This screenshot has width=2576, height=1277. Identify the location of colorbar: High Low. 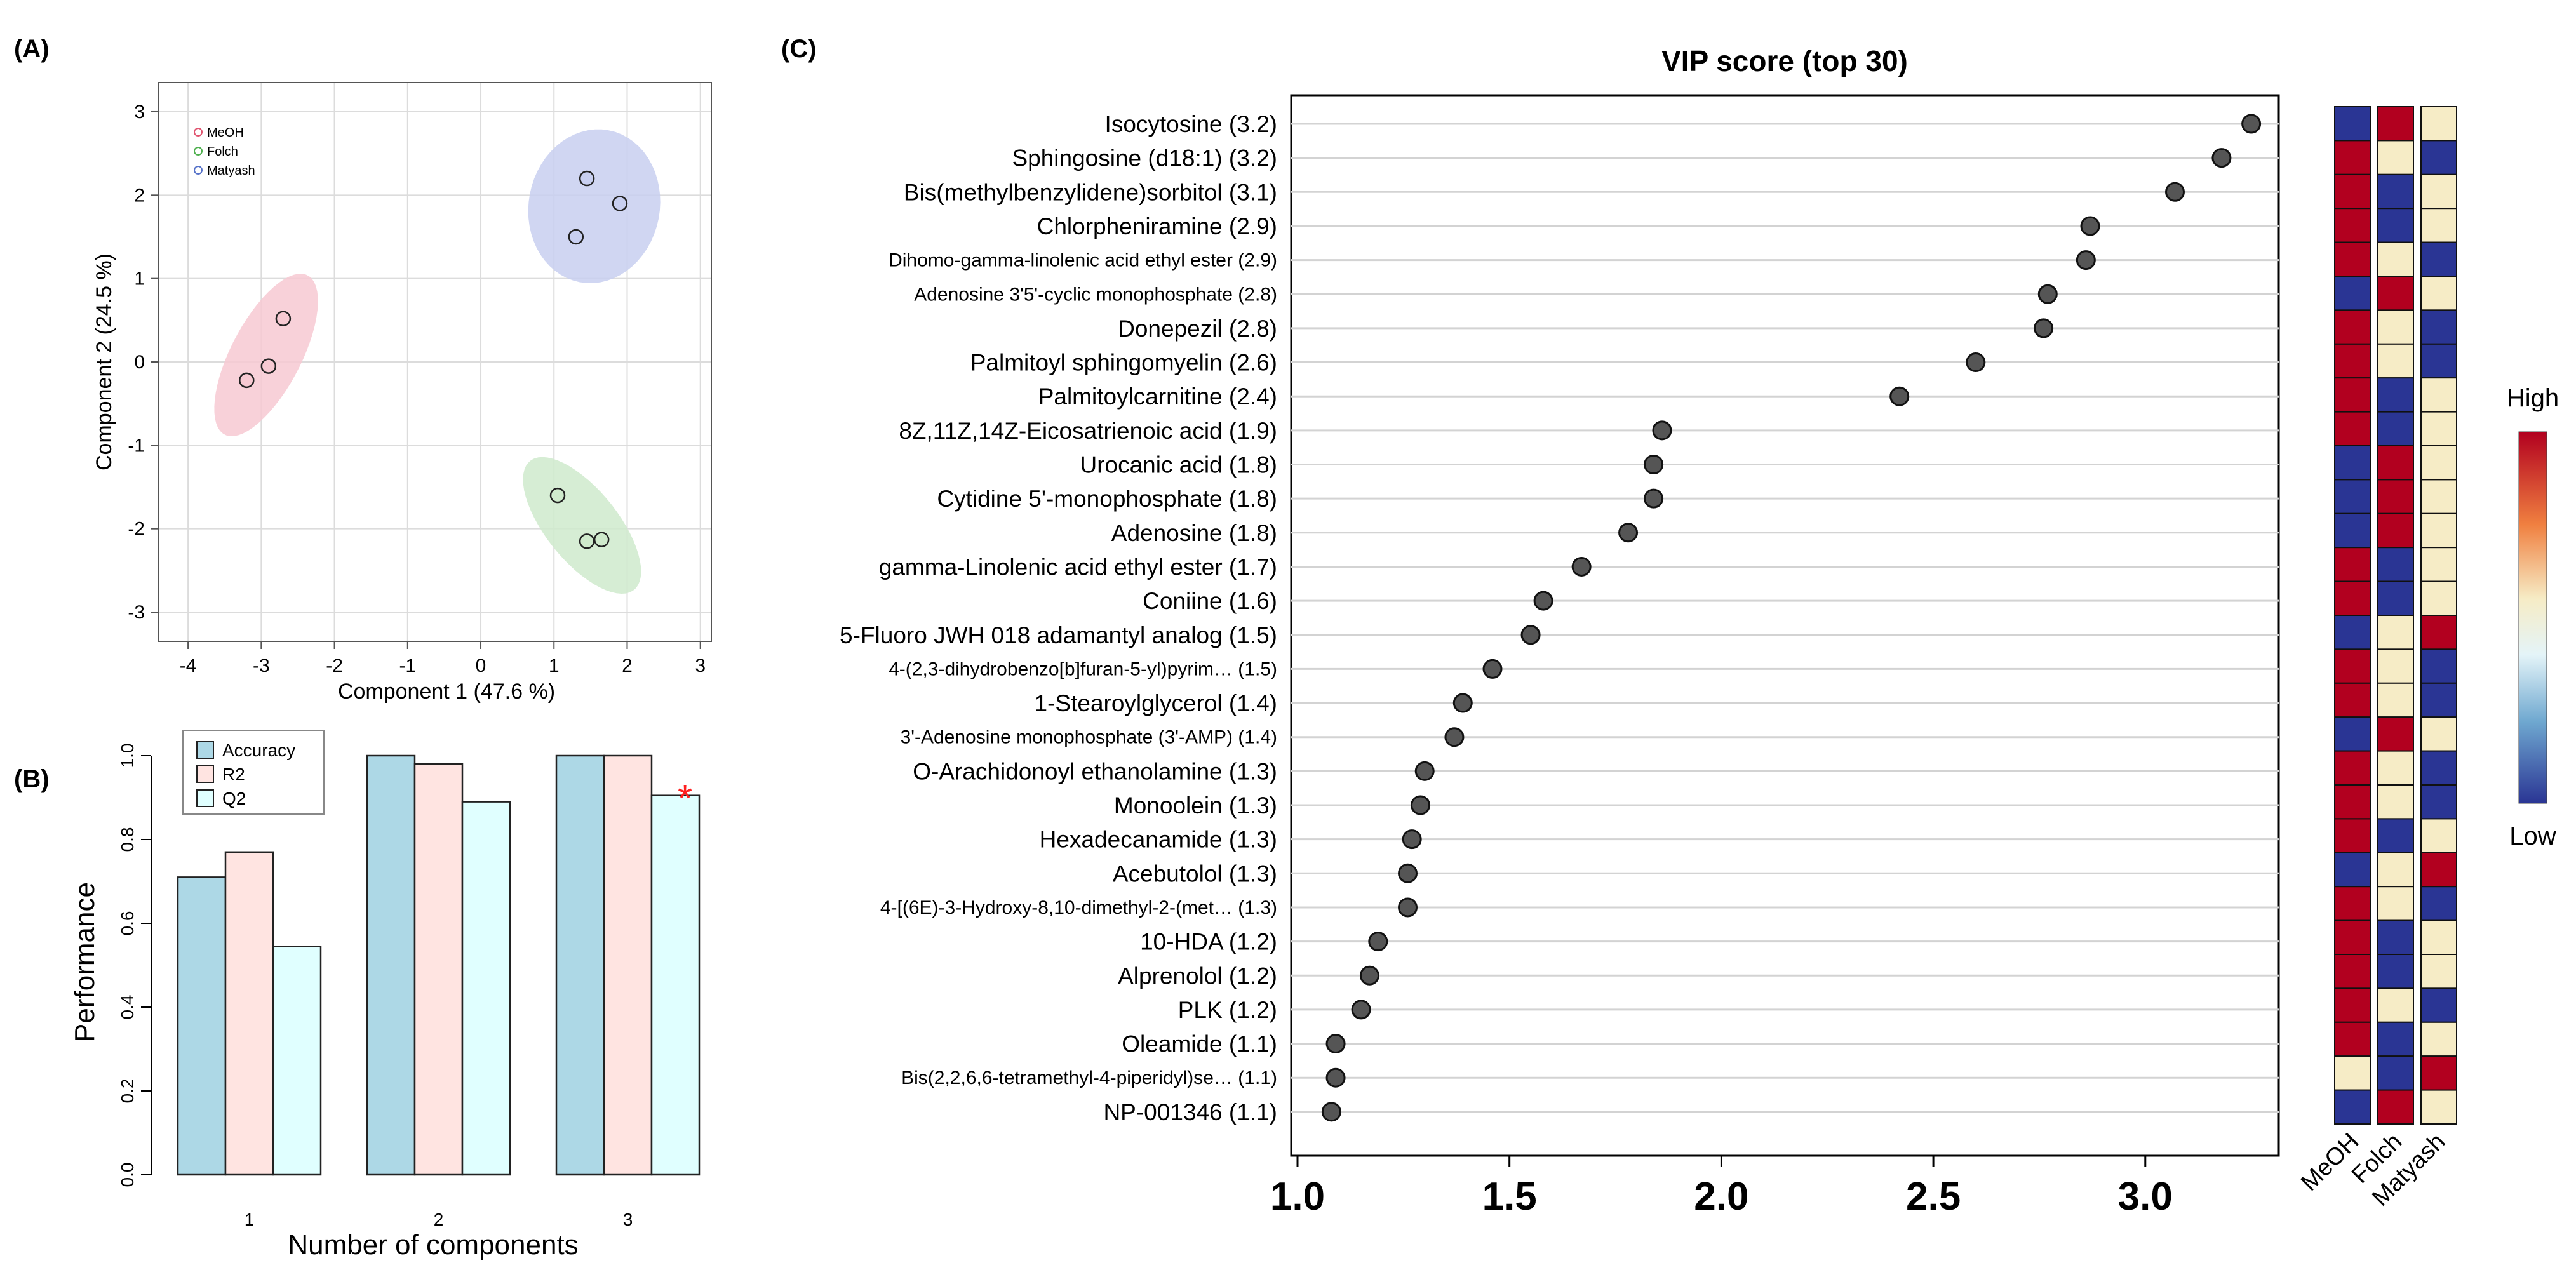
(2533, 617).